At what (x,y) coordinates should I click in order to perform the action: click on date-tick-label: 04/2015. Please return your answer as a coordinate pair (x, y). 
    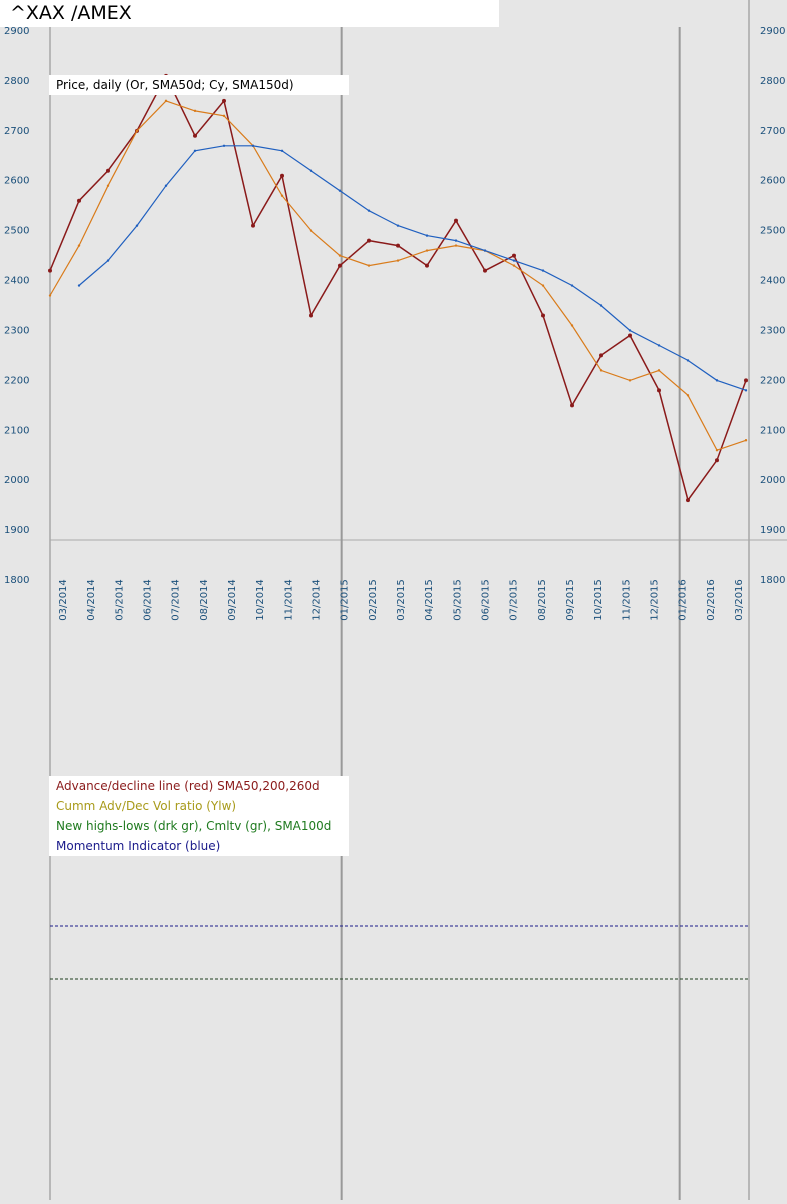
    Looking at the image, I should click on (429, 600).